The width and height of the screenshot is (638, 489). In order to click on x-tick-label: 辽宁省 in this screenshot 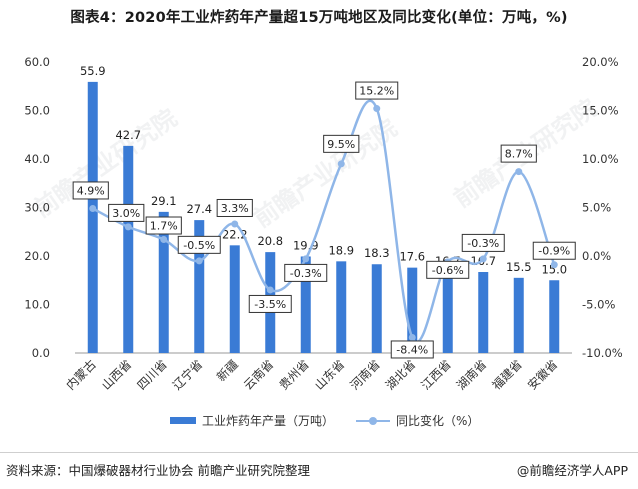, I will do `click(187, 375)`.